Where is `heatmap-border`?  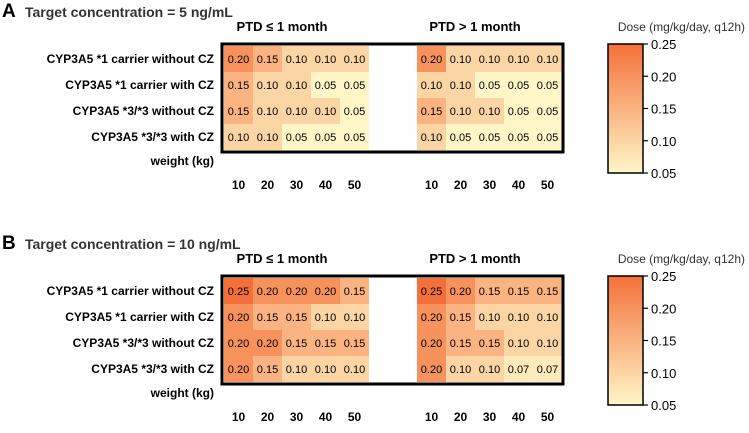
heatmap-border is located at coordinates (392, 98).